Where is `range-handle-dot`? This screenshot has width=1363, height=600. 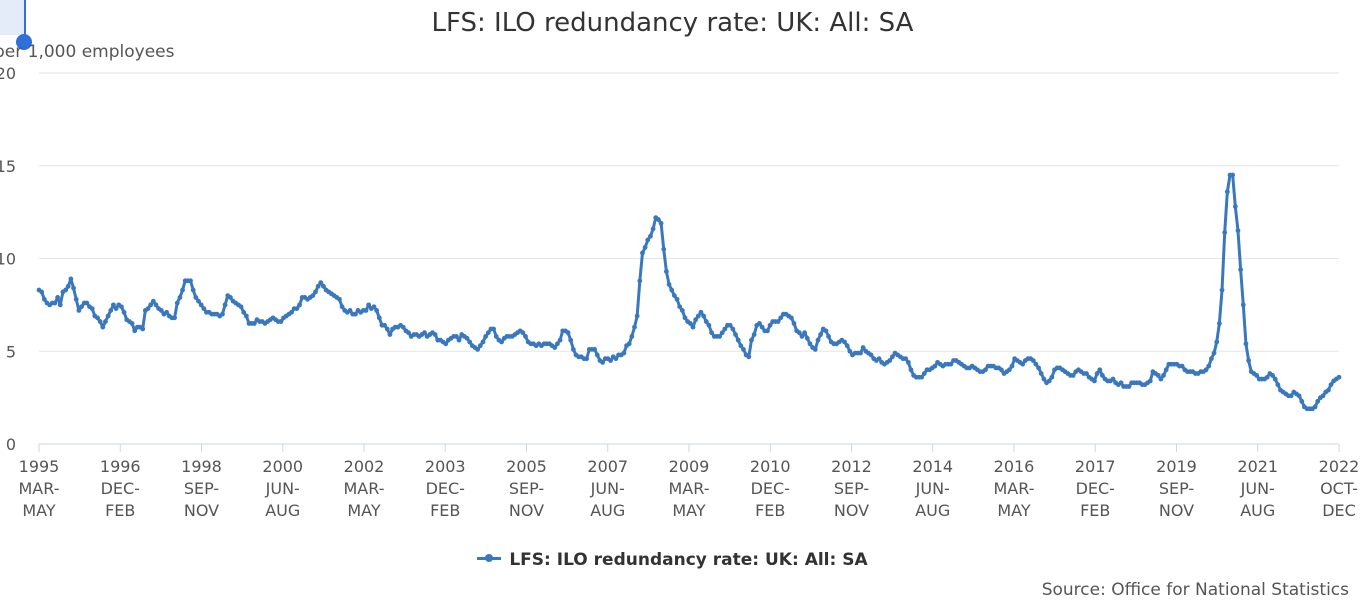
range-handle-dot is located at coordinates (24, 42).